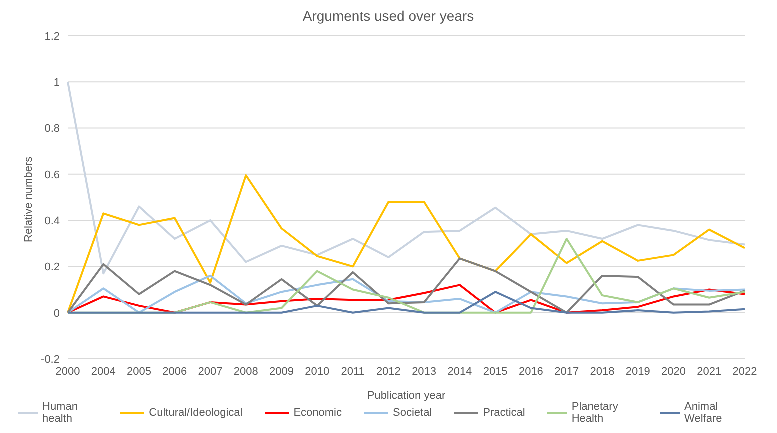 This screenshot has height=433, width=777. I want to click on legend-label: Animal Welfare, so click(704, 413).